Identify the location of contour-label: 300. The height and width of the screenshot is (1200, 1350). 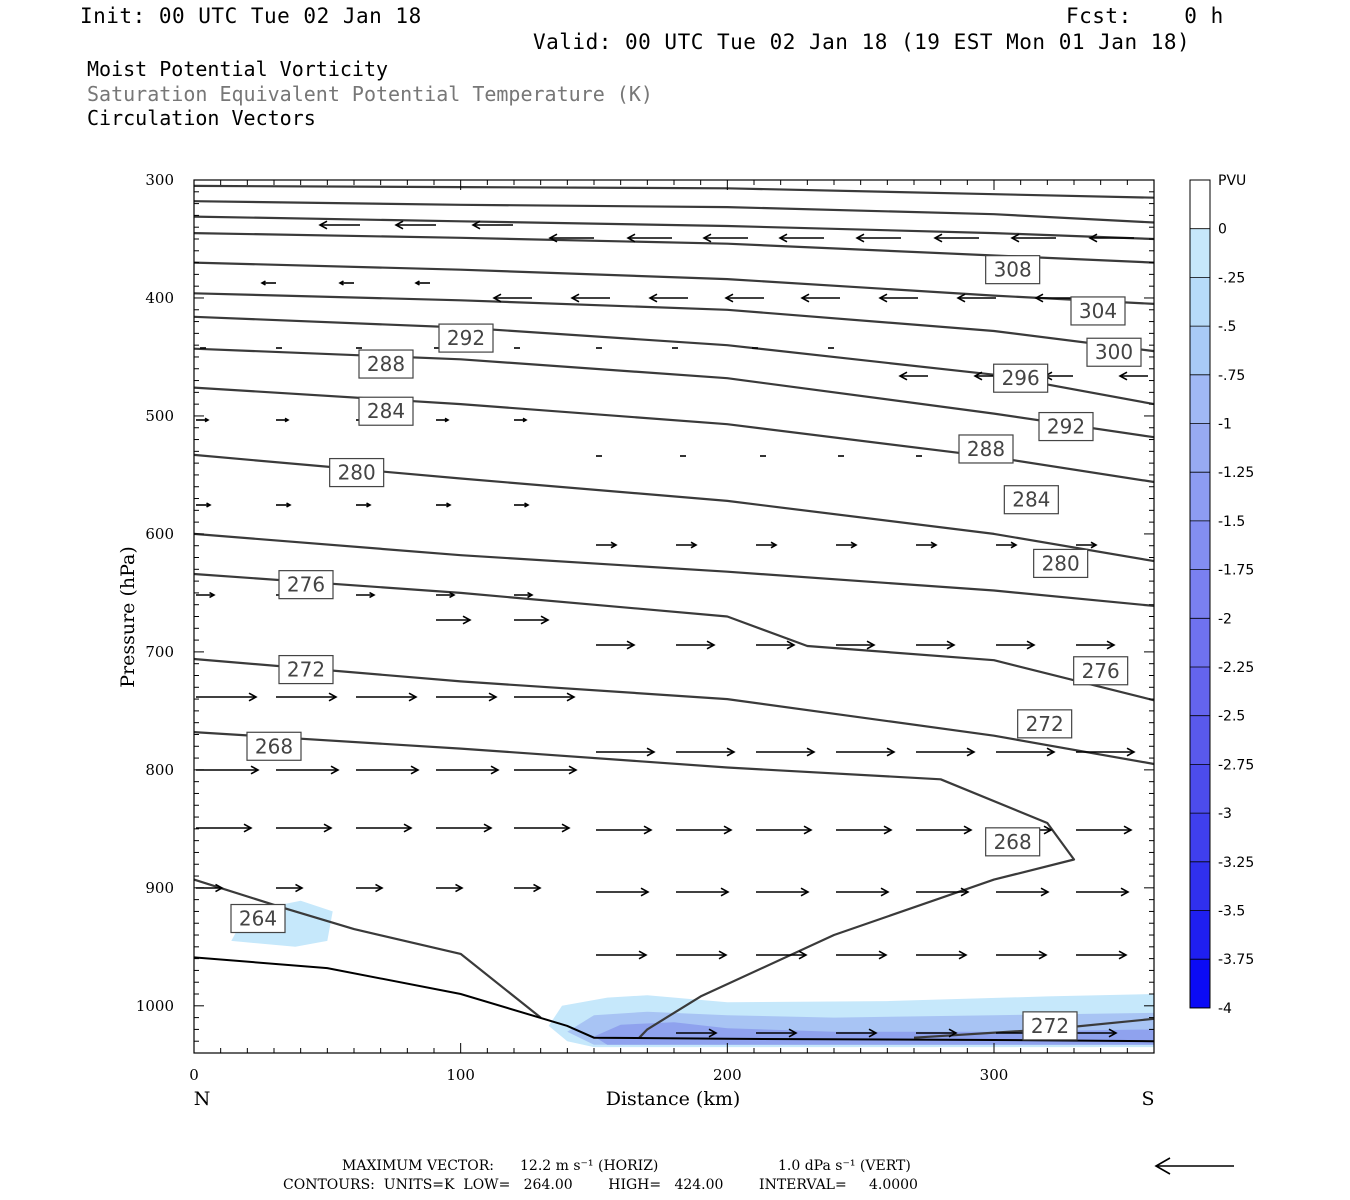
(1114, 352).